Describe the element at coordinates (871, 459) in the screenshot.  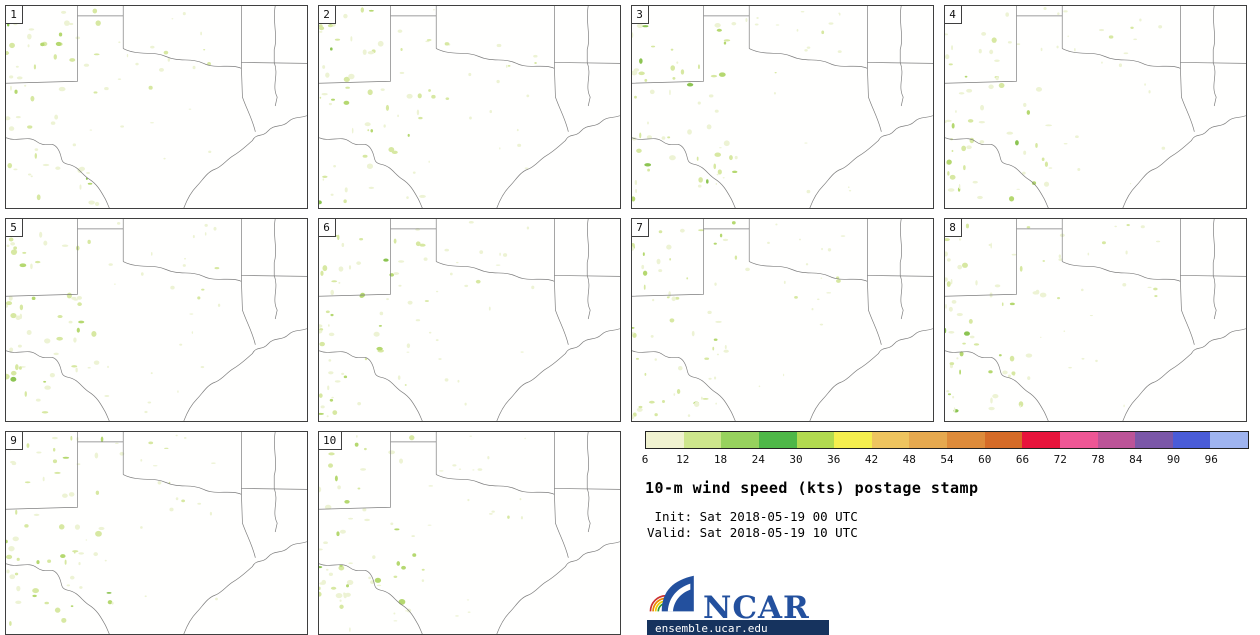
I see `colorbar-tick-label: 42` at that location.